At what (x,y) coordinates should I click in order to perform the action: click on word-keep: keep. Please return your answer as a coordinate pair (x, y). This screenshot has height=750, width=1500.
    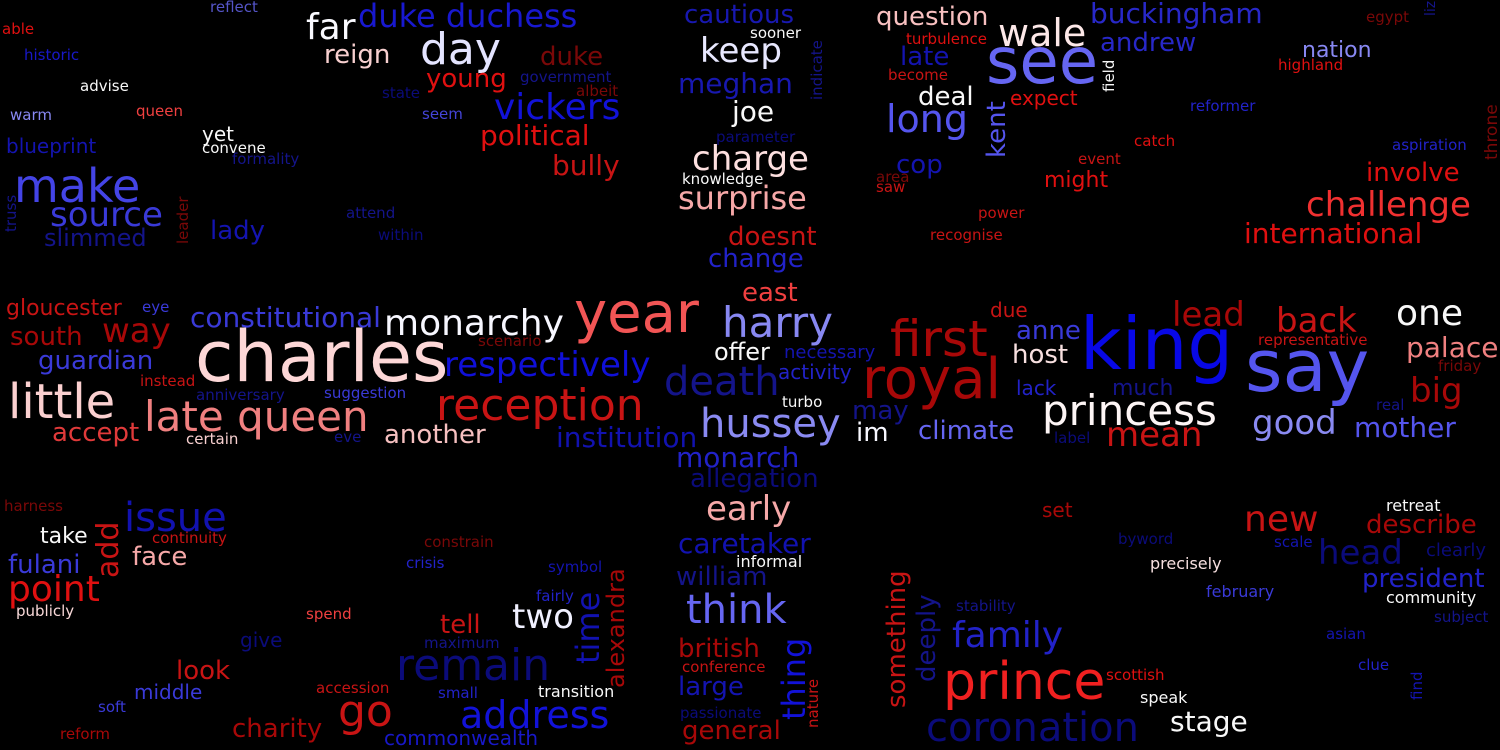
    Looking at the image, I should click on (741, 51).